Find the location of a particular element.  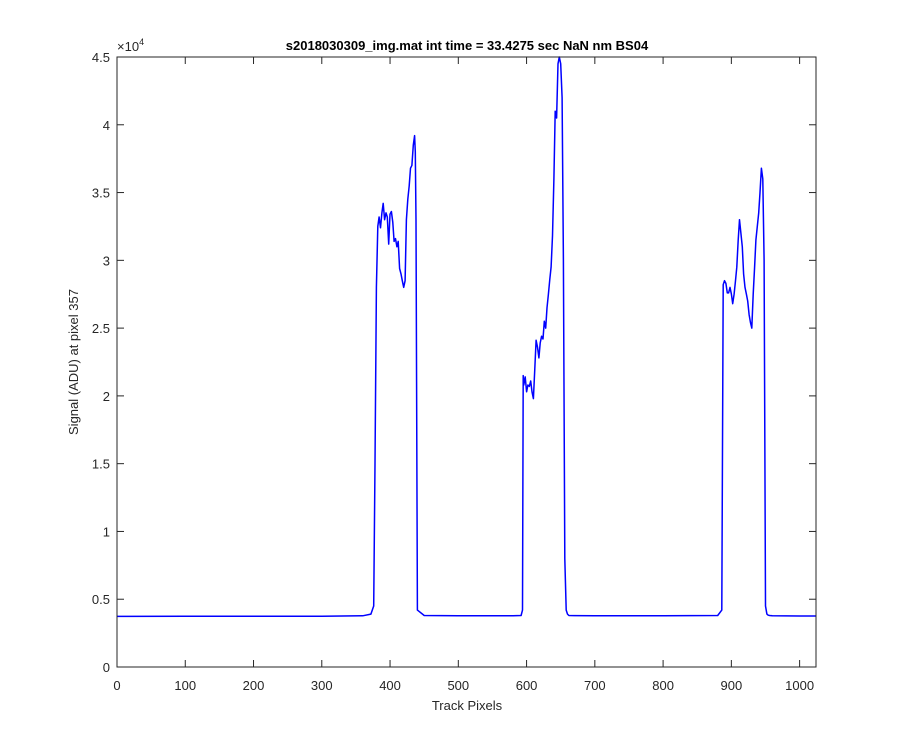

y-tick-label: 4.5 is located at coordinates (101, 57).